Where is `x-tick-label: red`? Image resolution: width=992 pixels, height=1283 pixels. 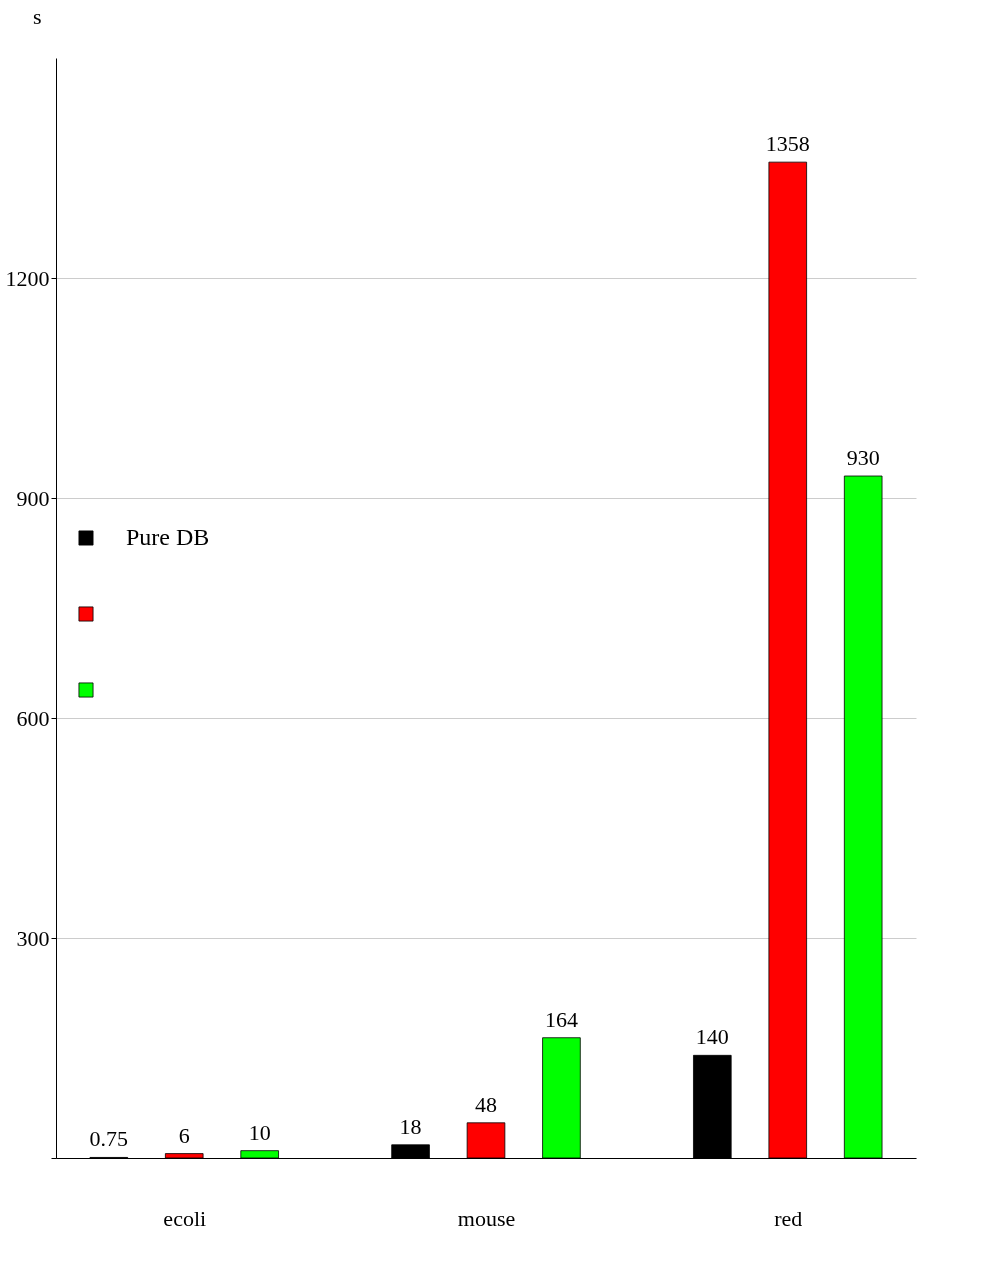 x-tick-label: red is located at coordinates (788, 1218).